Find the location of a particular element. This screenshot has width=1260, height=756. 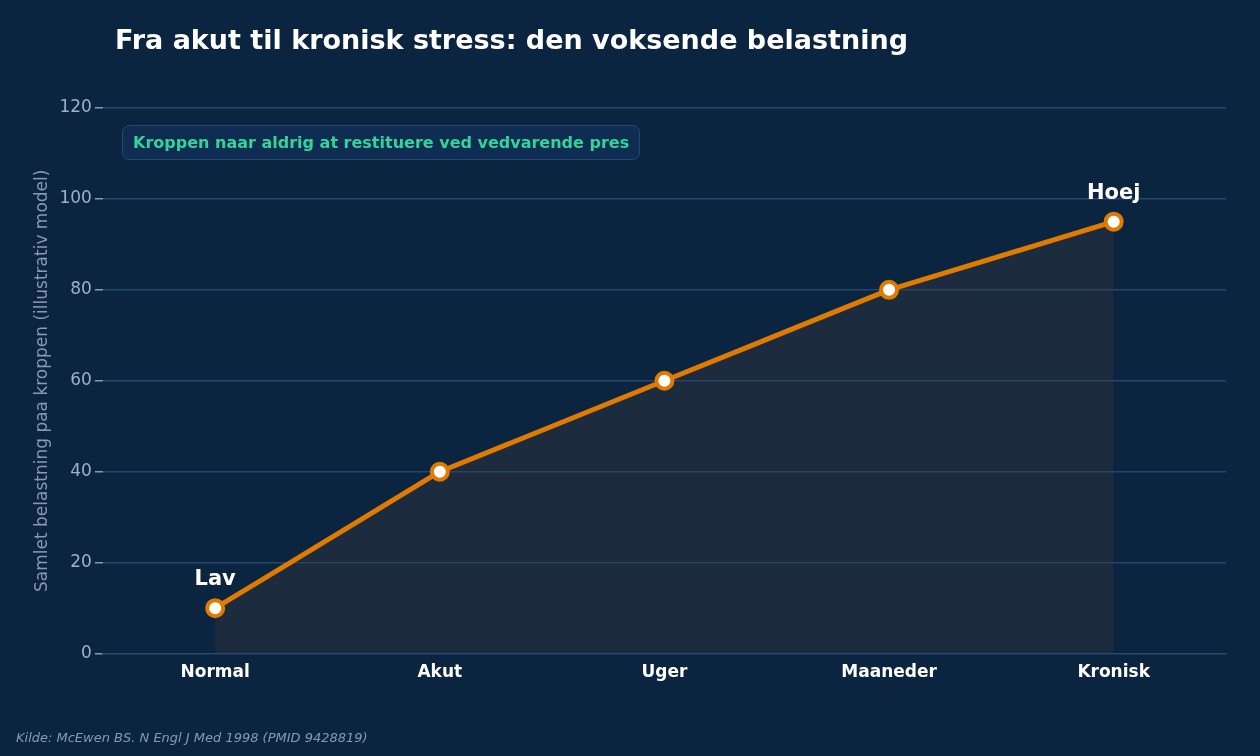

y-tick-label: 100 is located at coordinates (75, 197).